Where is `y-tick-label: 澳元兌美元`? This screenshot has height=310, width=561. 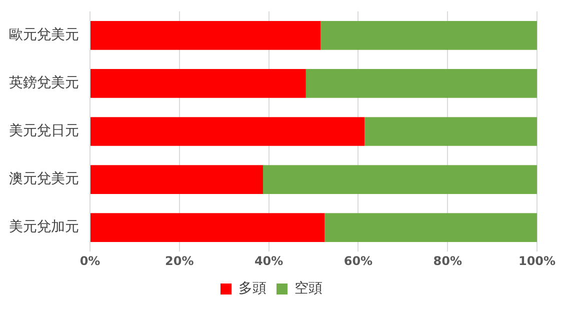 y-tick-label: 澳元兌美元 is located at coordinates (44, 179).